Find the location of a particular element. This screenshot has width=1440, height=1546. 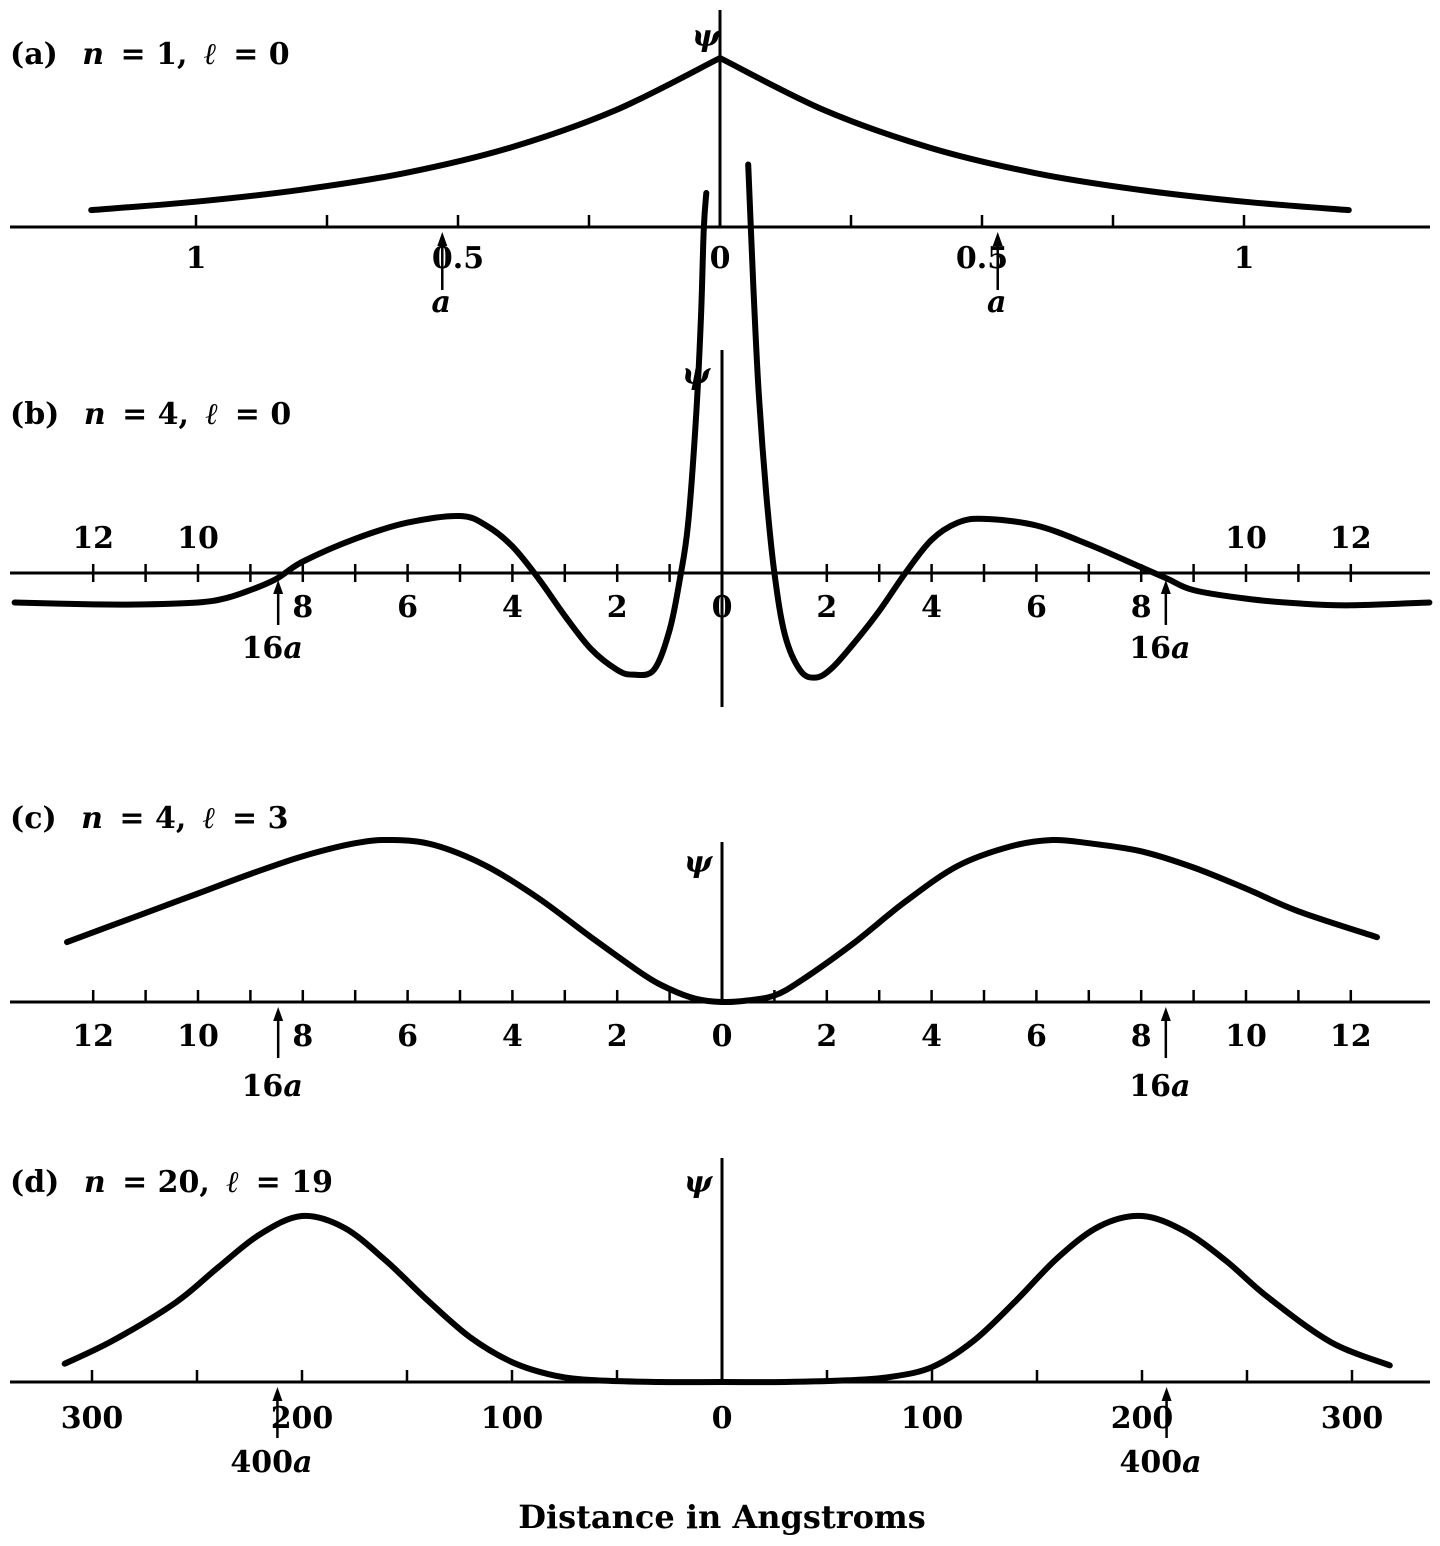

panel-b-n-value: = 4, is located at coordinates (155, 414).